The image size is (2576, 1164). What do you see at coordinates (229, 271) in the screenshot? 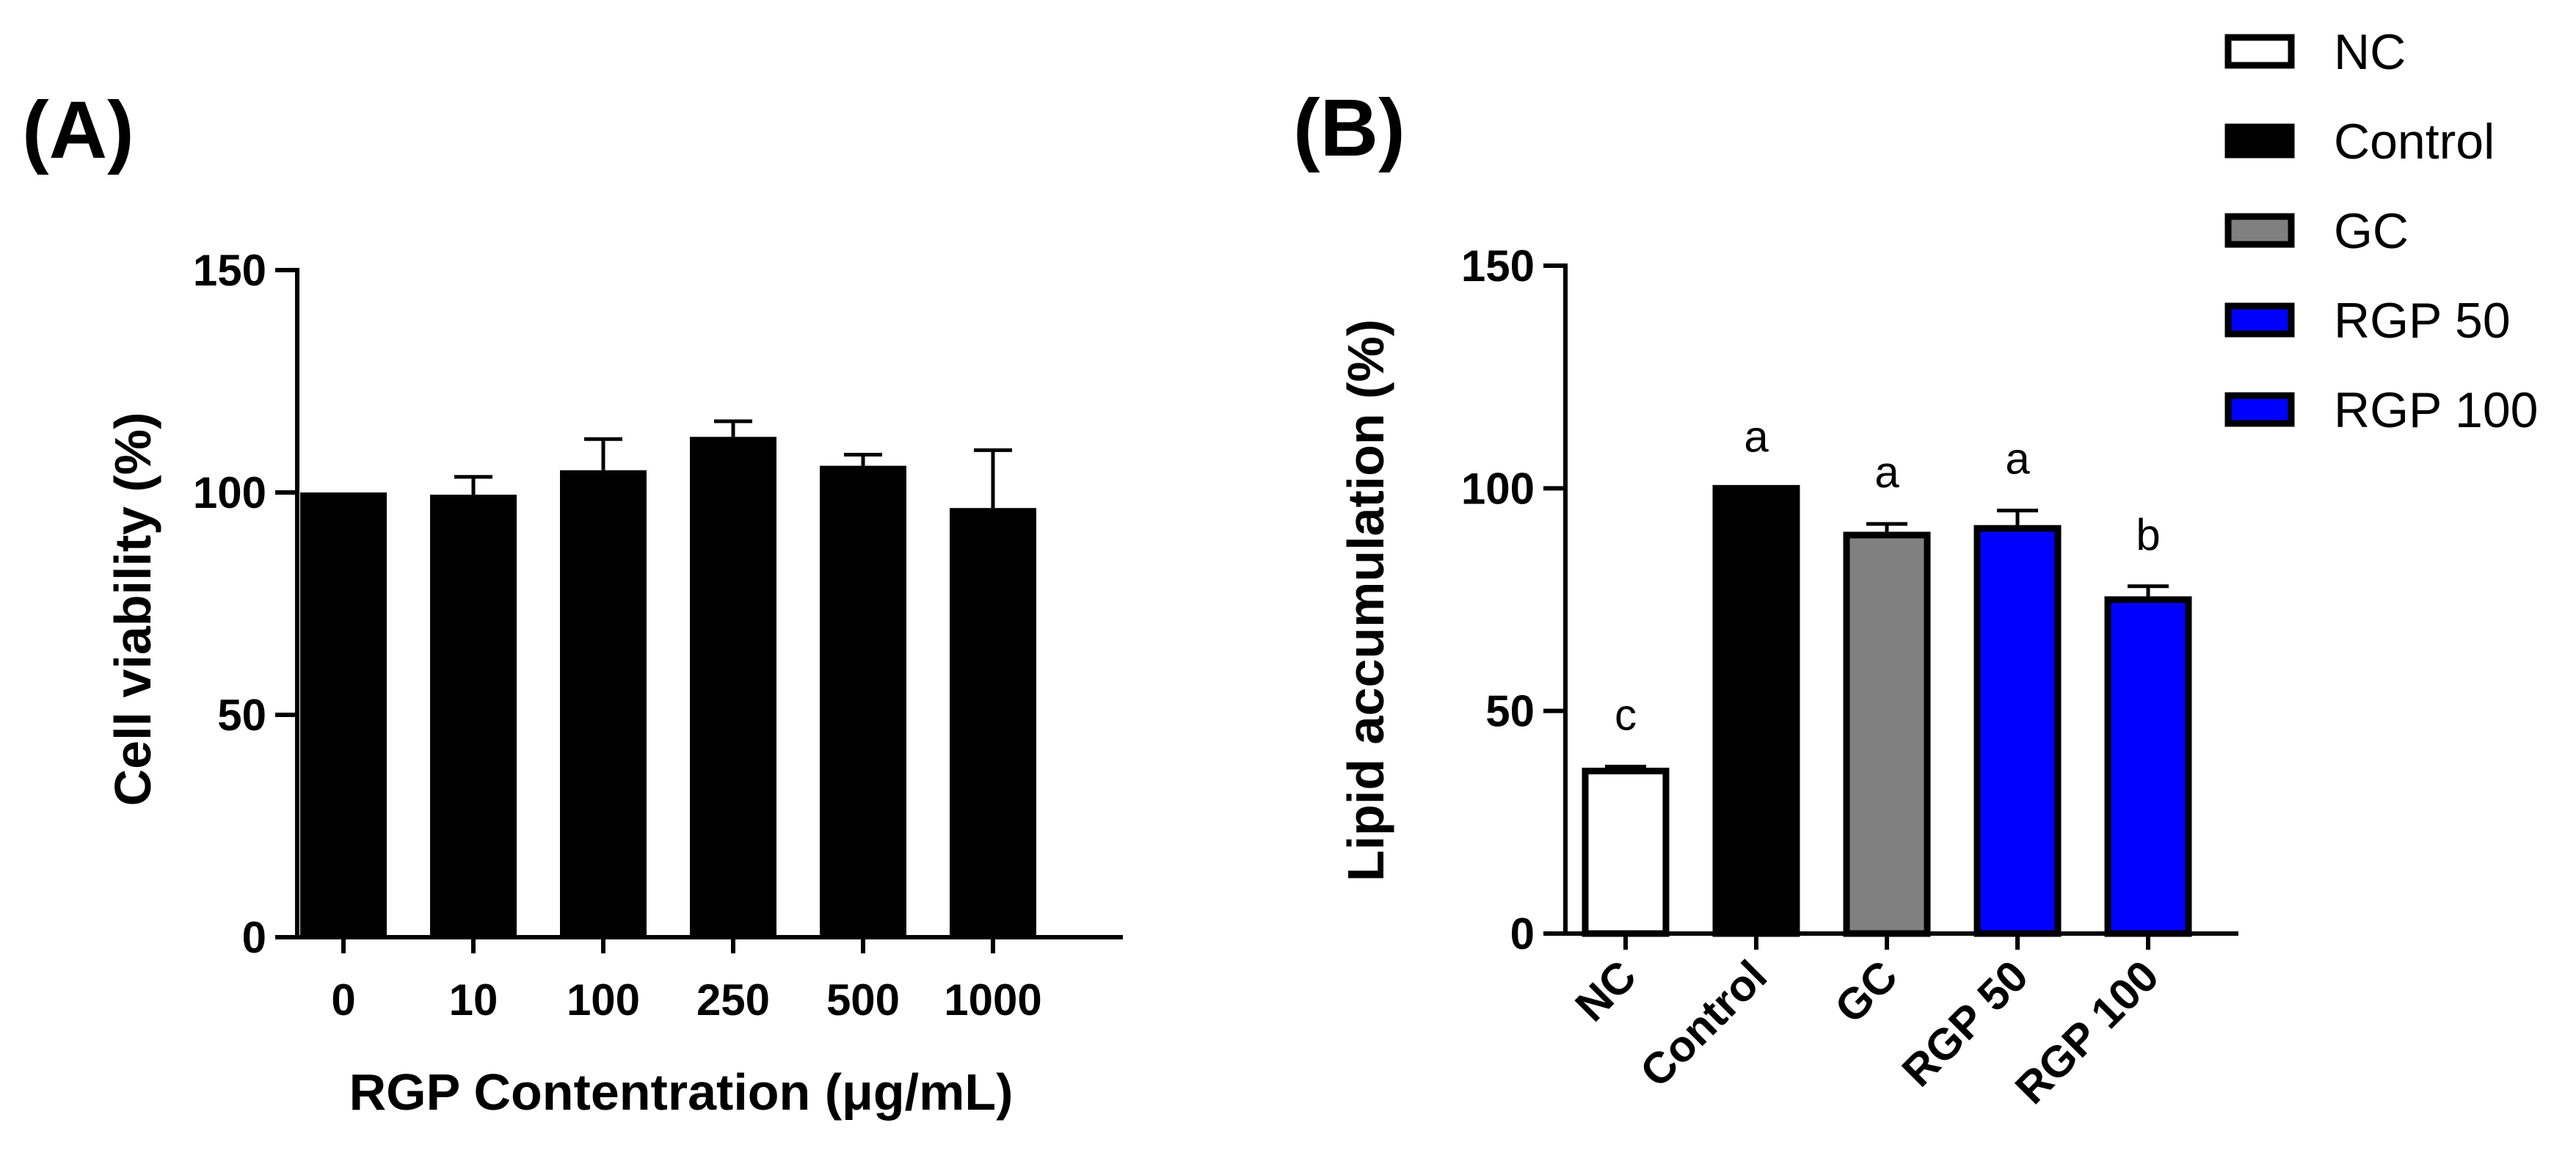
I see `panel-a-y-tick-label-3: 150` at bounding box center [229, 271].